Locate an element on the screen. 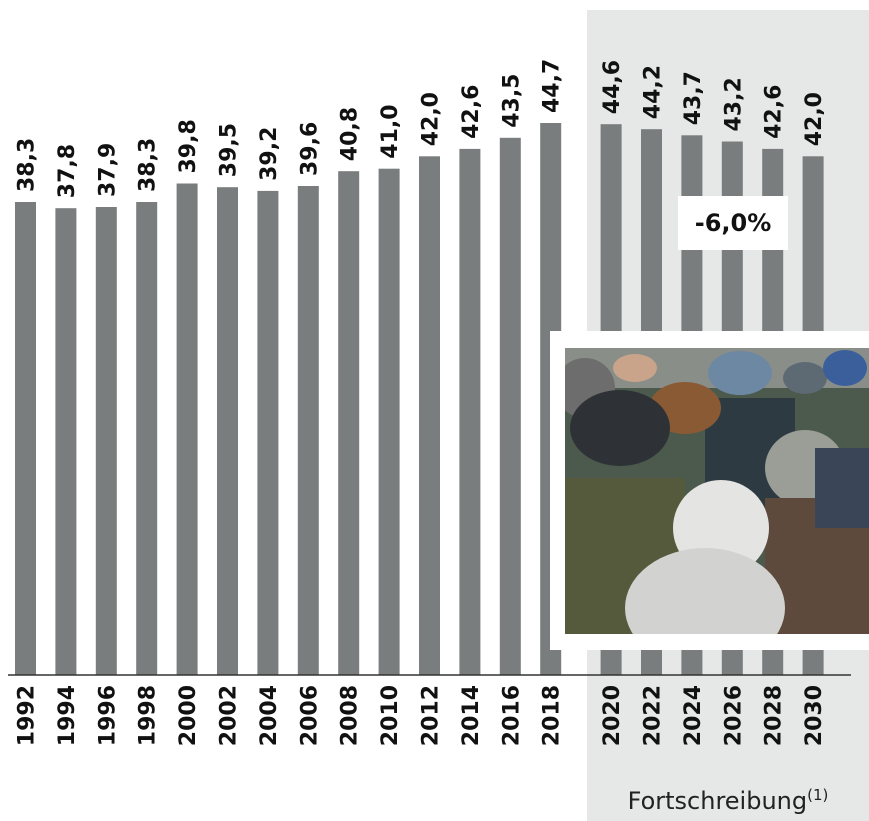 The height and width of the screenshot is (821, 869). tick-label-2016: 2016 is located at coordinates (511, 715).